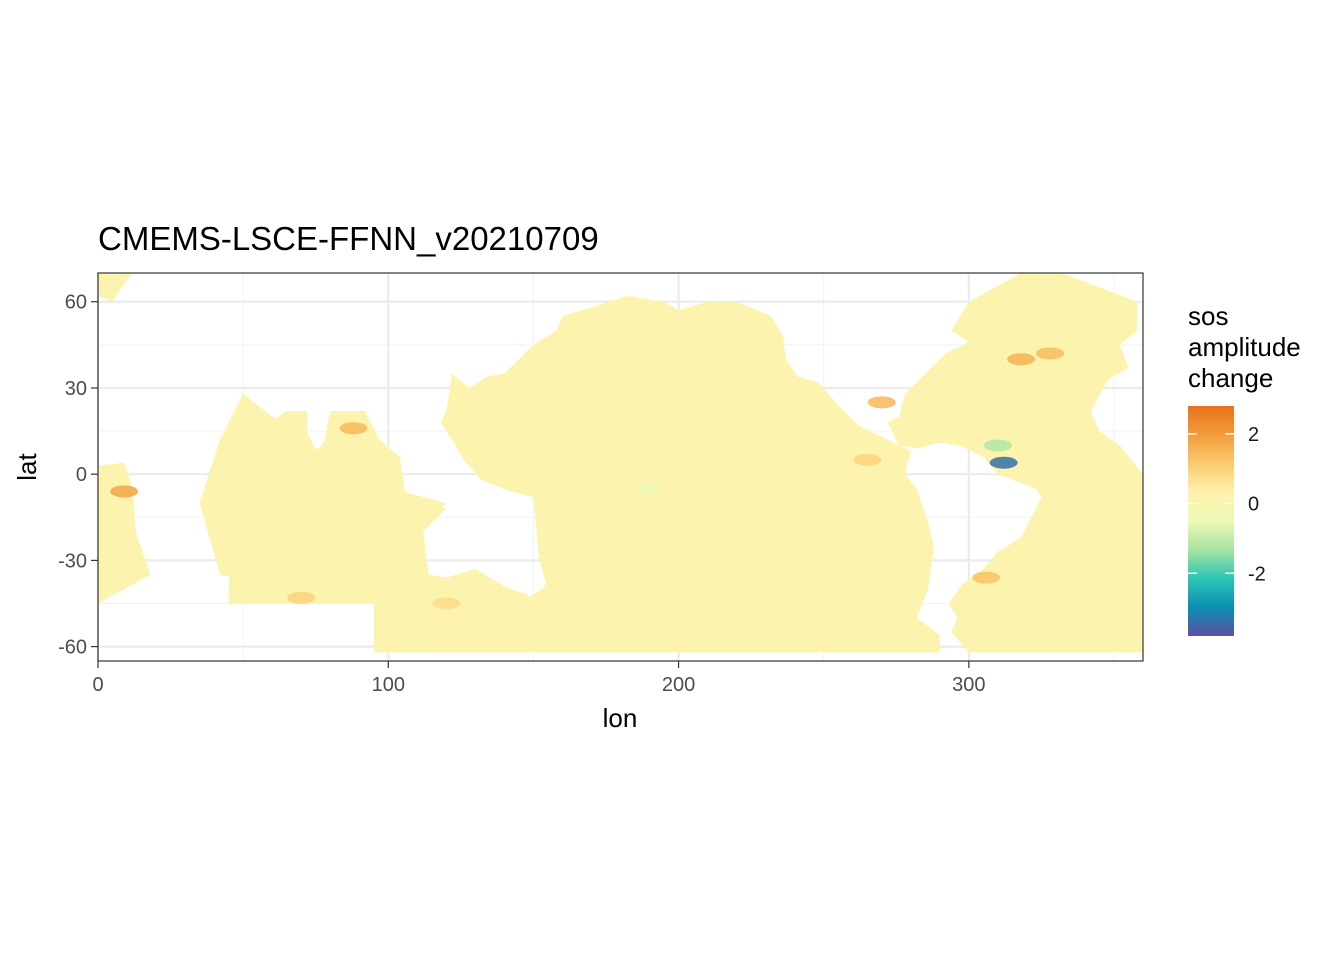 The image size is (1344, 960). I want to click on legend-title-line-1: sos, so click(1208, 316).